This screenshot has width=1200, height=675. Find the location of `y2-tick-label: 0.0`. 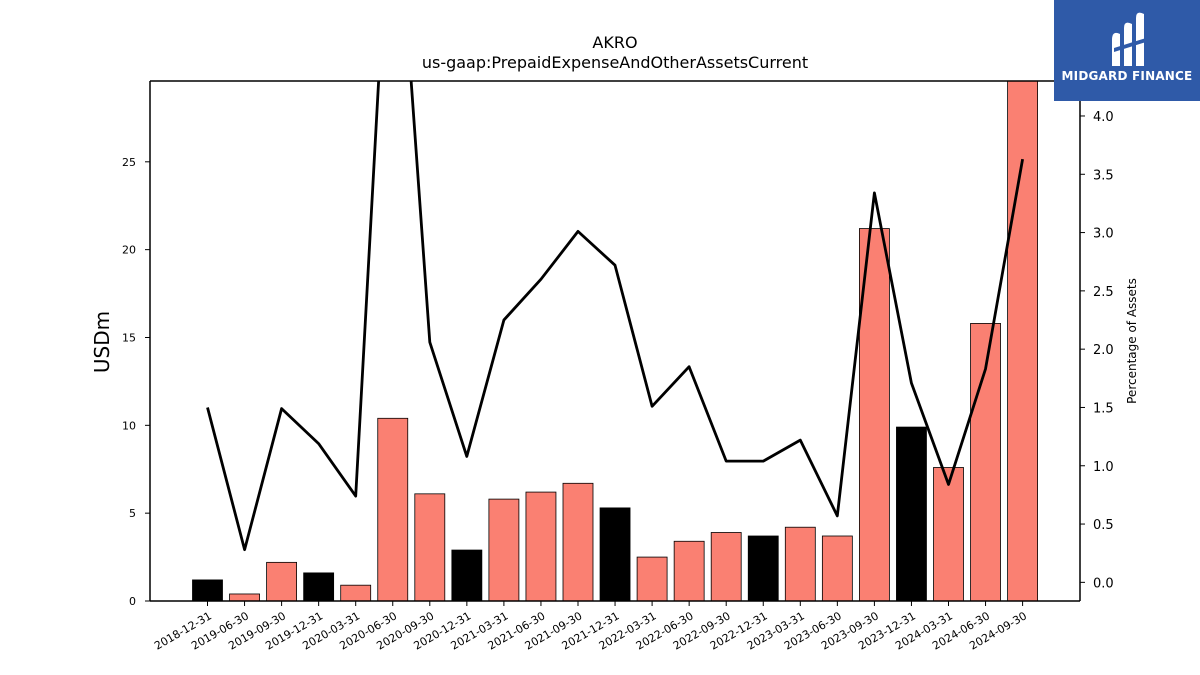

y2-tick-label: 0.0 is located at coordinates (1103, 583).